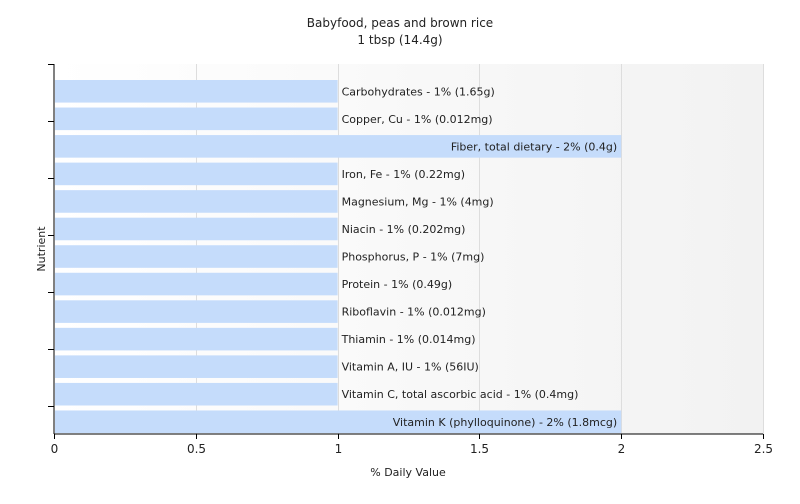  I want to click on chart-subtitle: 1 tbsp (14.4g), so click(399, 40).